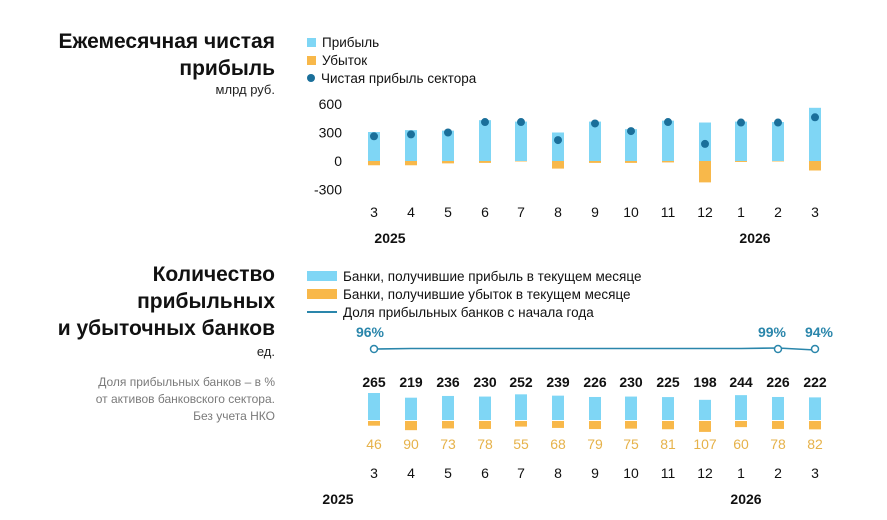  I want to click on y-tick-label: 300, so click(331, 133).